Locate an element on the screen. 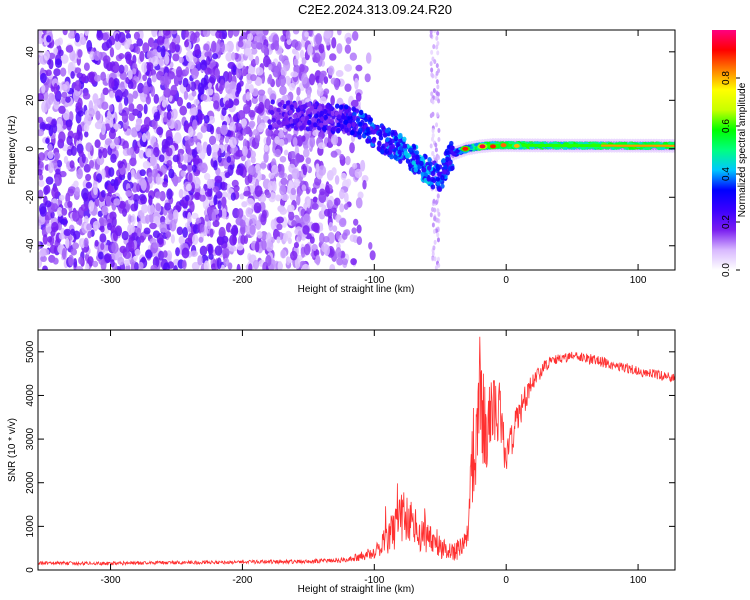 This screenshot has height=600, width=750. y-tick-label: -20 is located at coordinates (30, 197).